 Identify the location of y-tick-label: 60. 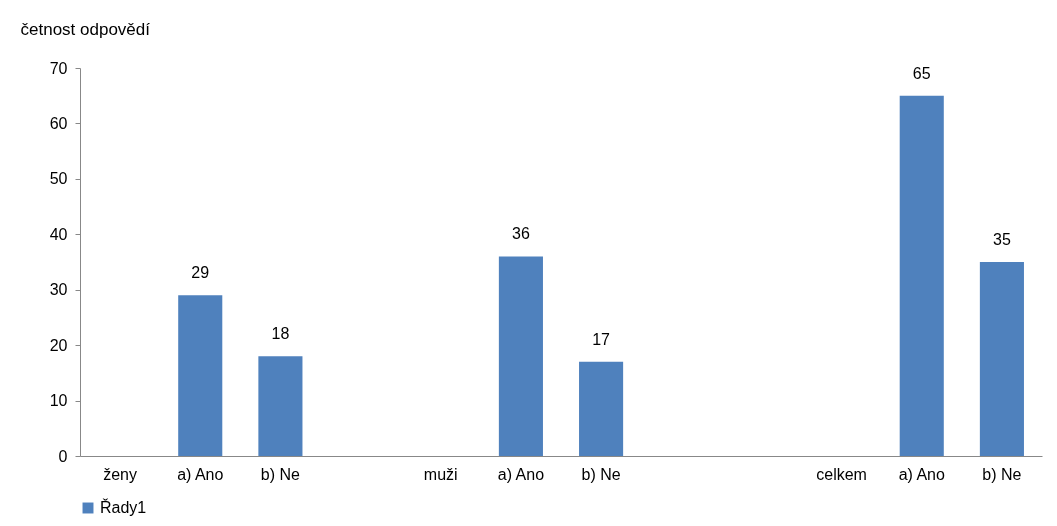
(58, 123).